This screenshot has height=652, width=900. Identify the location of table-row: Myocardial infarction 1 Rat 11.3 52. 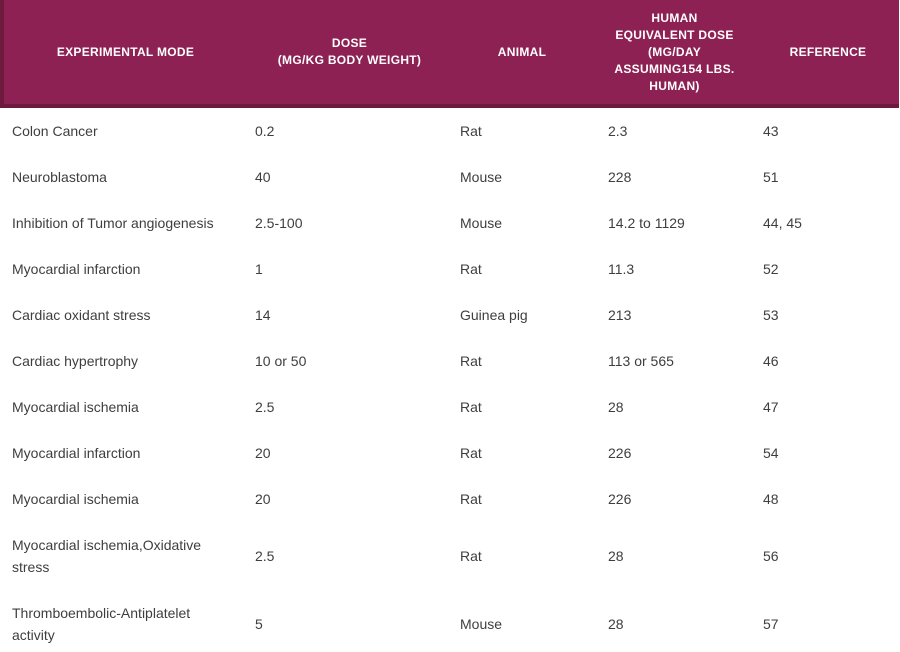
(451, 269).